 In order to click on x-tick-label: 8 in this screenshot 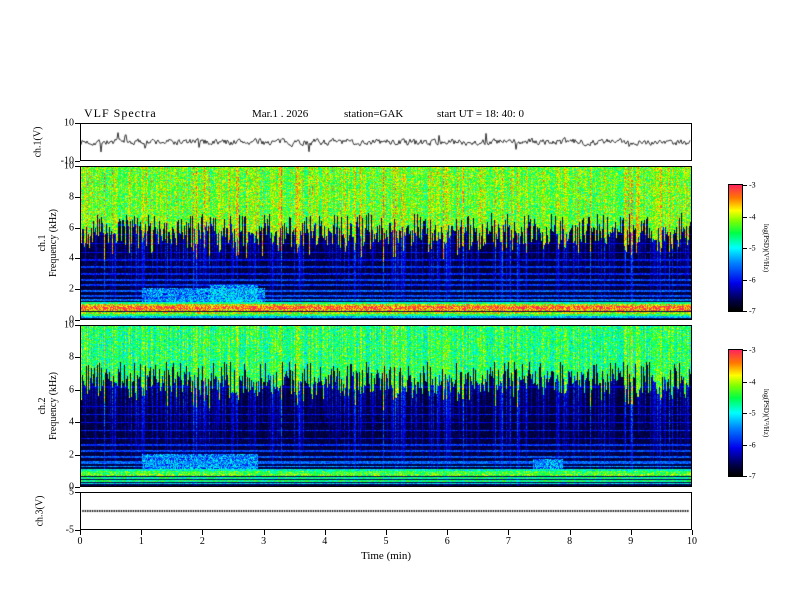, I will do `click(570, 541)`.